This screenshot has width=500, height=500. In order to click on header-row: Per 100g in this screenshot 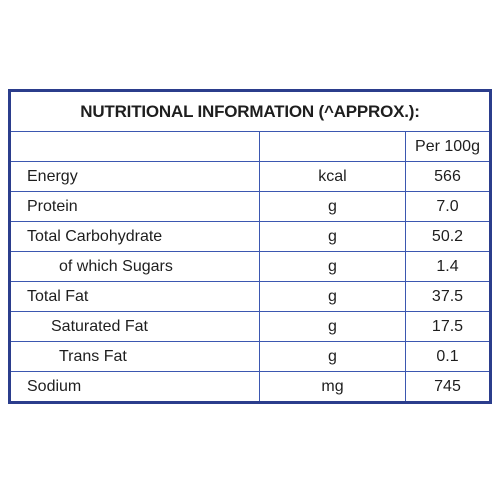, I will do `click(250, 146)`.